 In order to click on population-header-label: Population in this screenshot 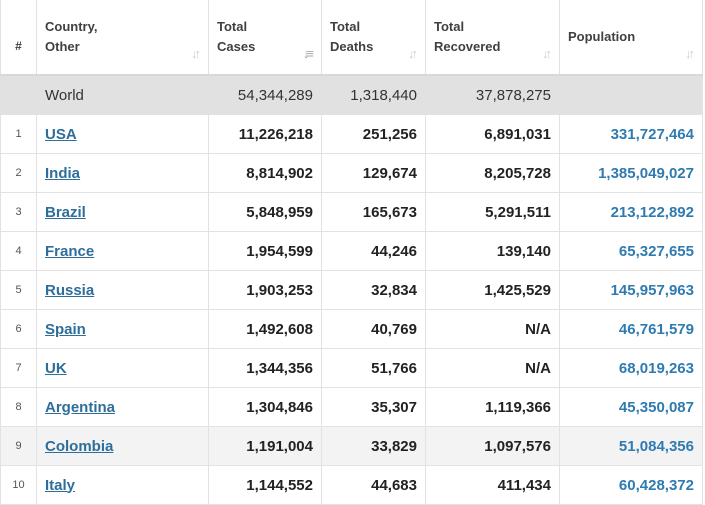, I will do `click(602, 36)`.